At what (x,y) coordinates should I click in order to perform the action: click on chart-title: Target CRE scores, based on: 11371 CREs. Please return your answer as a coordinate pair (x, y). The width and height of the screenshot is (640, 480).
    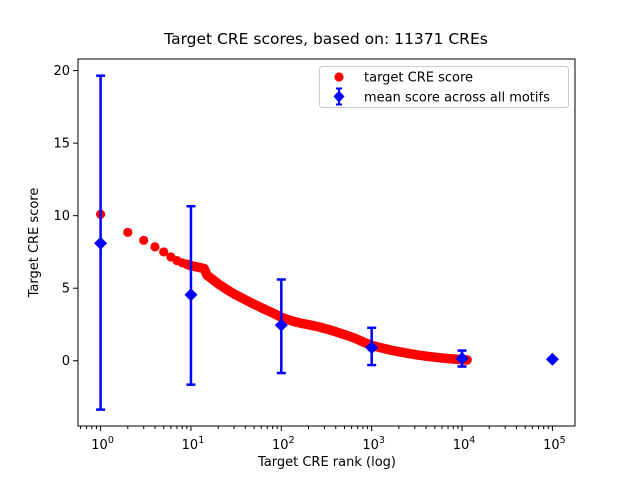
    Looking at the image, I should click on (325, 39).